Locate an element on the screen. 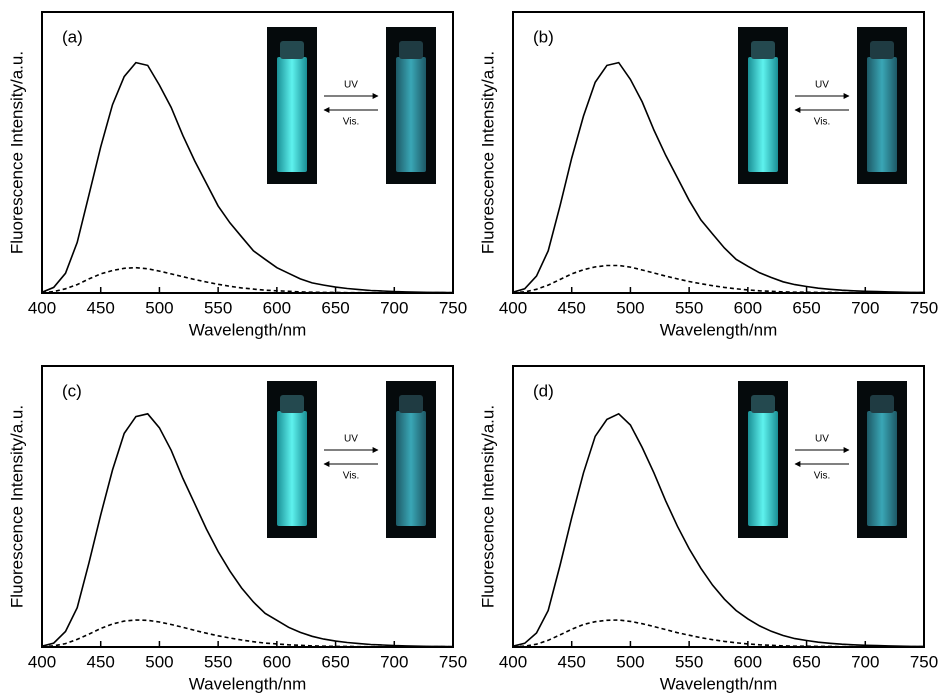  panel-label: (b) is located at coordinates (543, 36).